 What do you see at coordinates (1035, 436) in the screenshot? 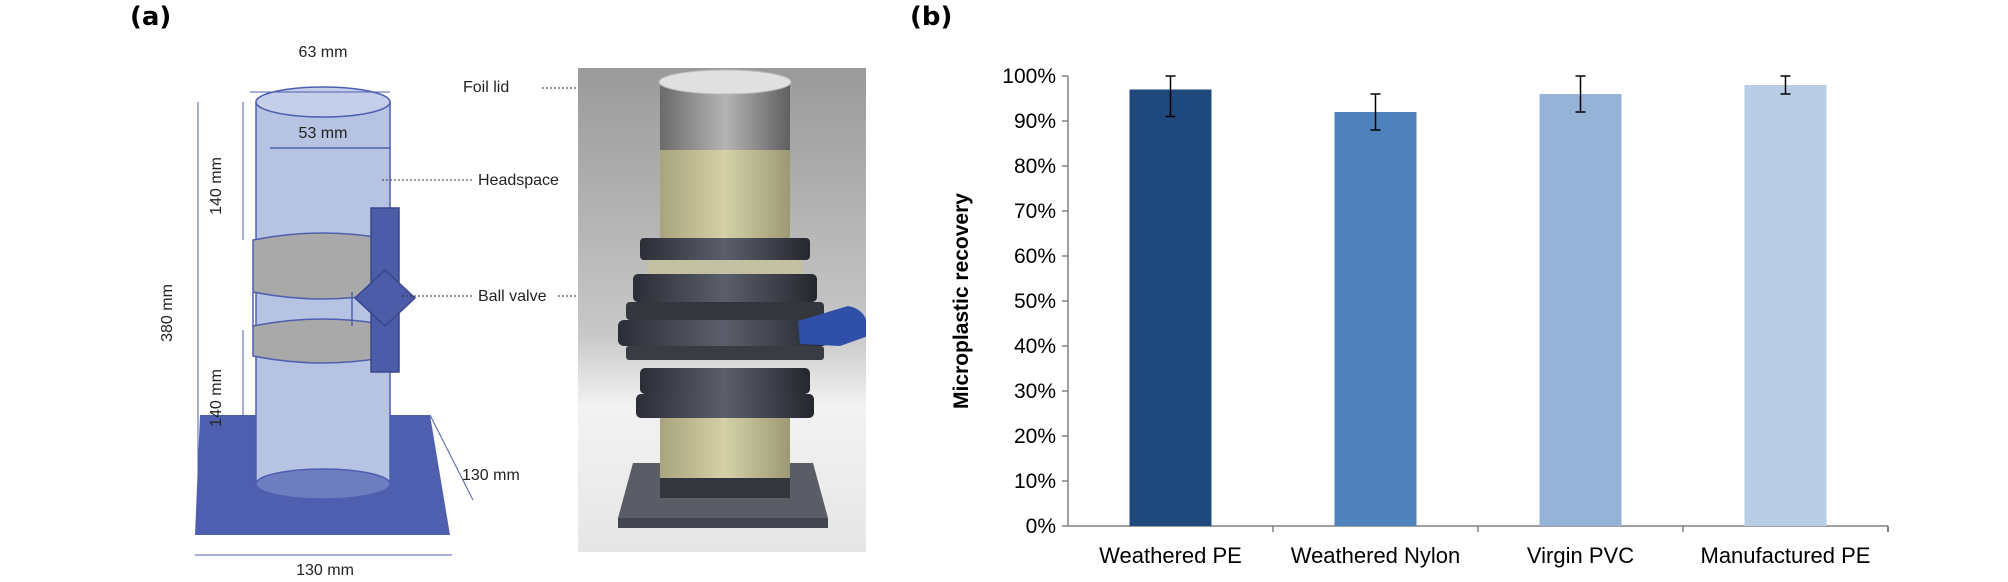
I see `y-tick-label: 20%` at bounding box center [1035, 436].